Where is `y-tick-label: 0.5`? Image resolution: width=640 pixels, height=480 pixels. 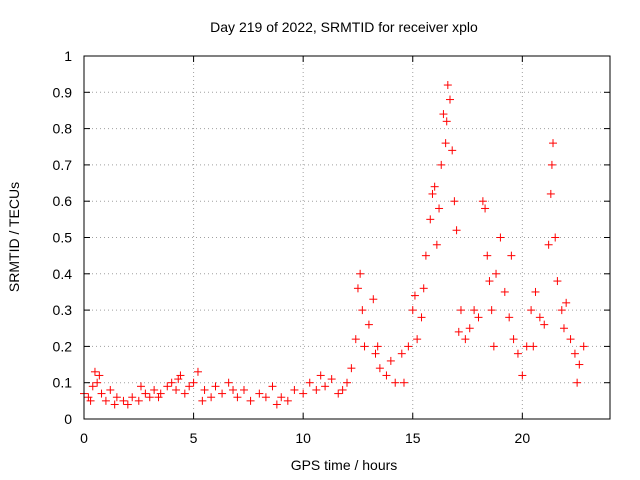
y-tick-label: 0.5 is located at coordinates (63, 238).